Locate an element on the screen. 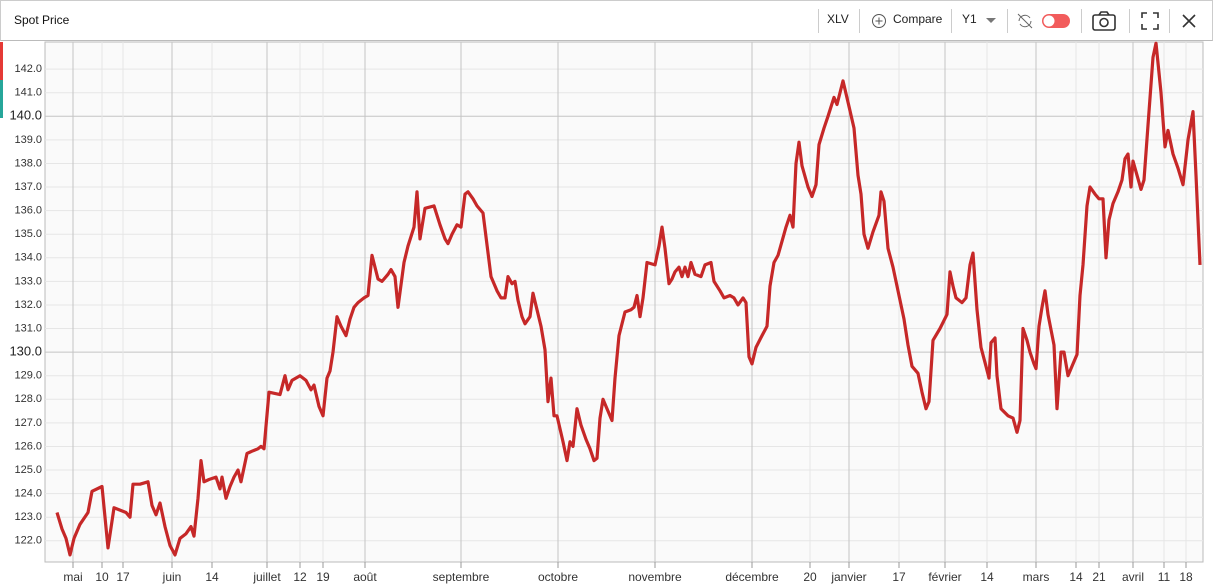 Image resolution: width=1213 pixels, height=585 pixels. x-tick-label: avril is located at coordinates (1133, 577).